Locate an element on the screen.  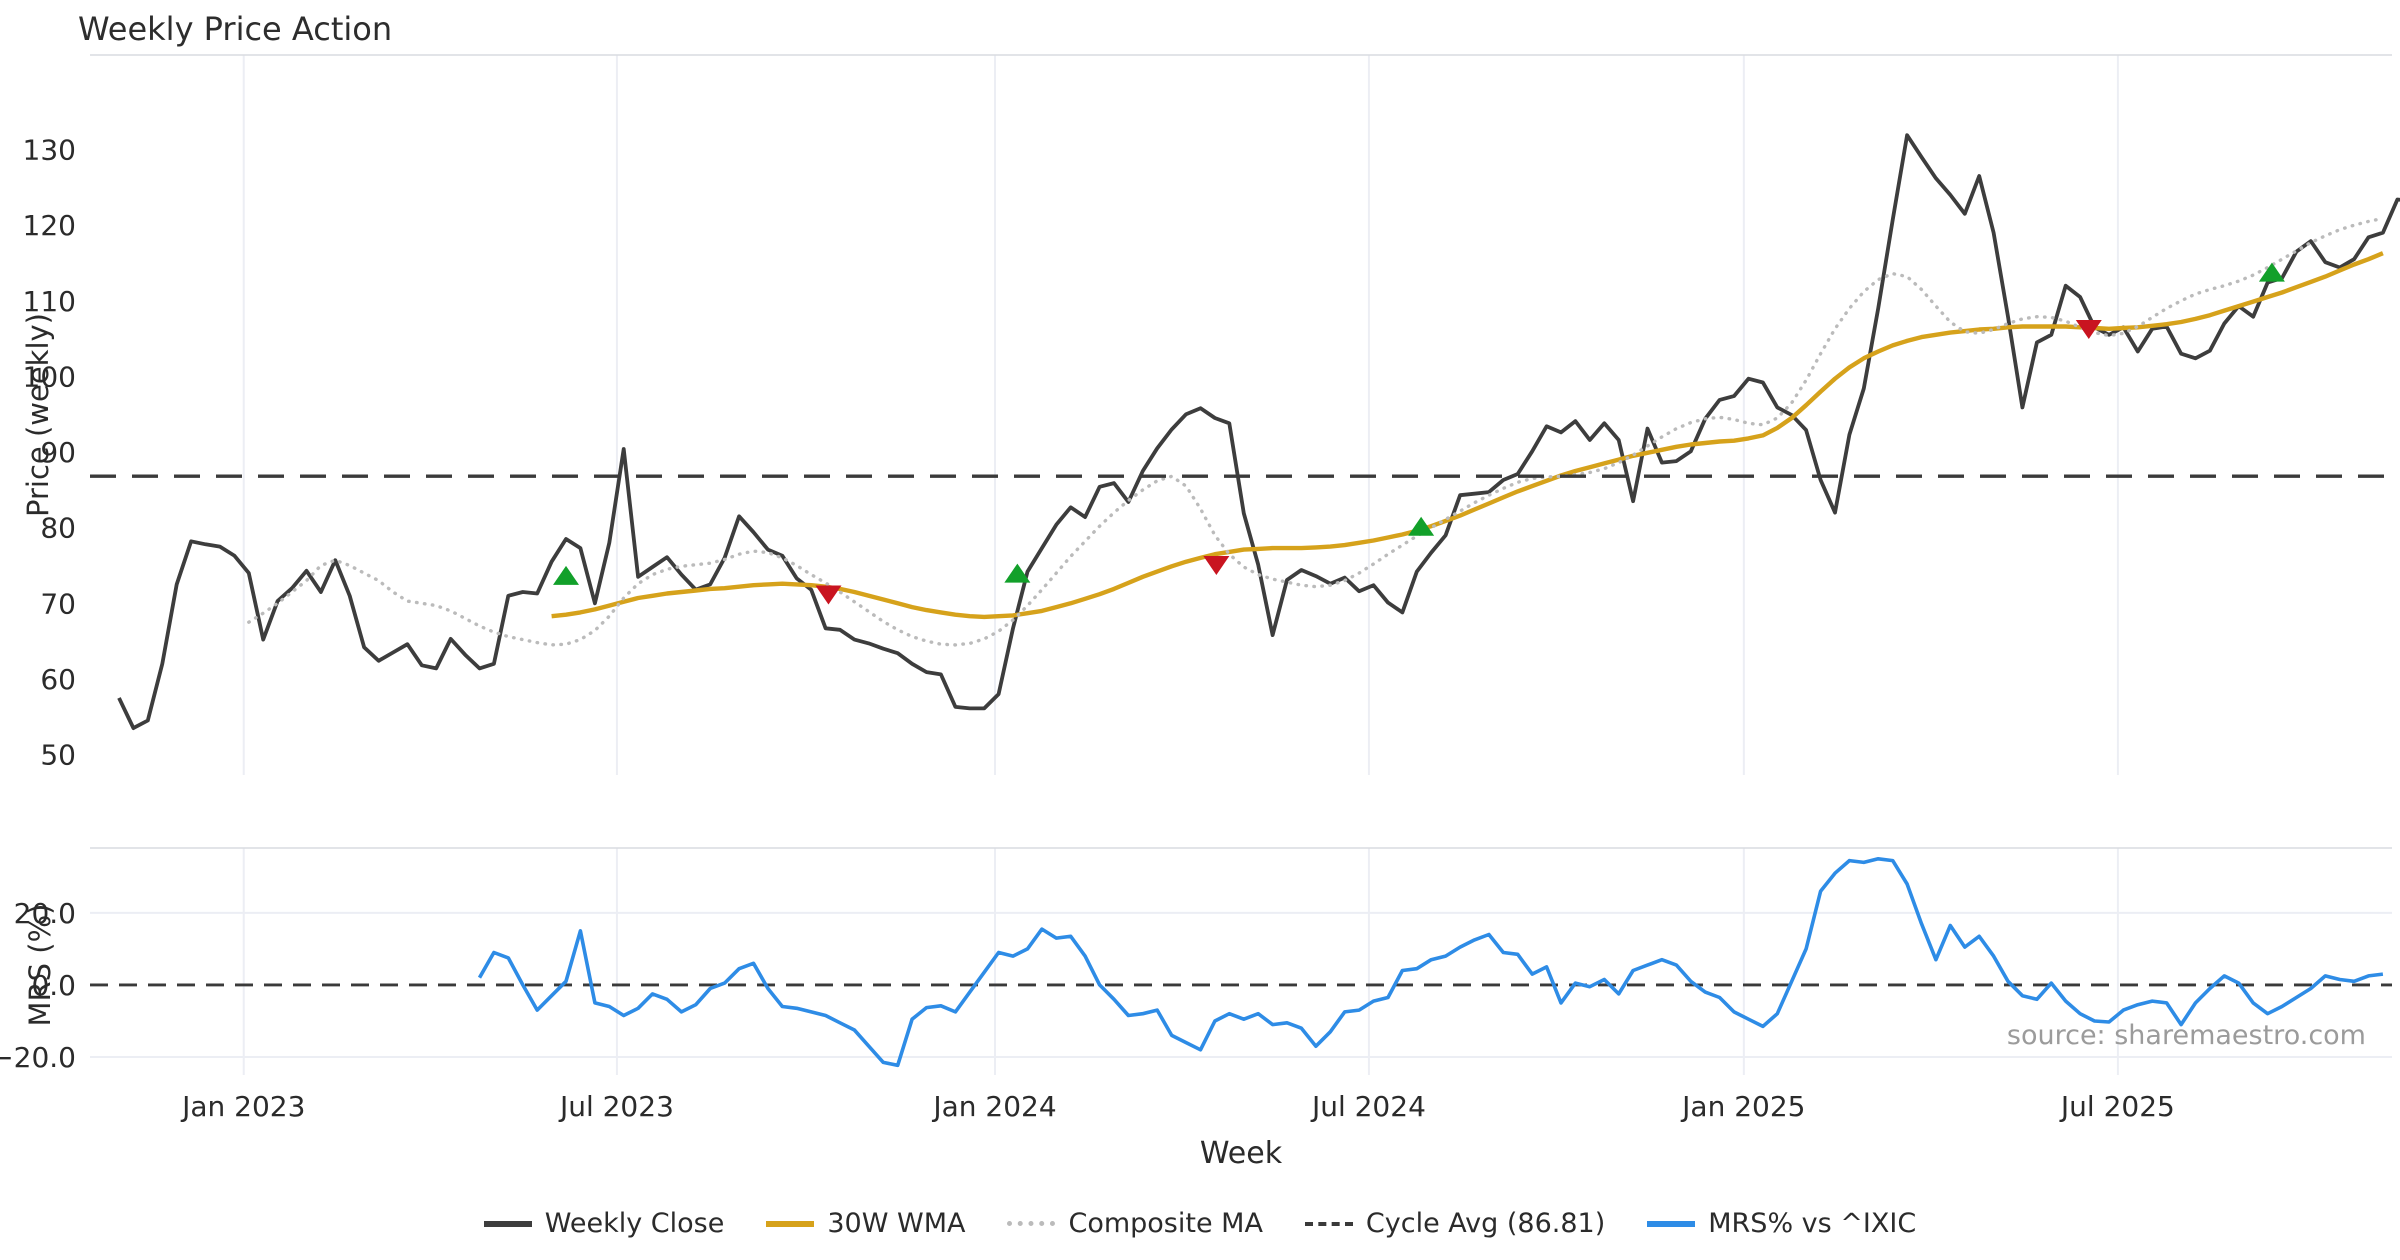
legend-item-weekly-close: Weekly Close is located at coordinates (604, 1223).